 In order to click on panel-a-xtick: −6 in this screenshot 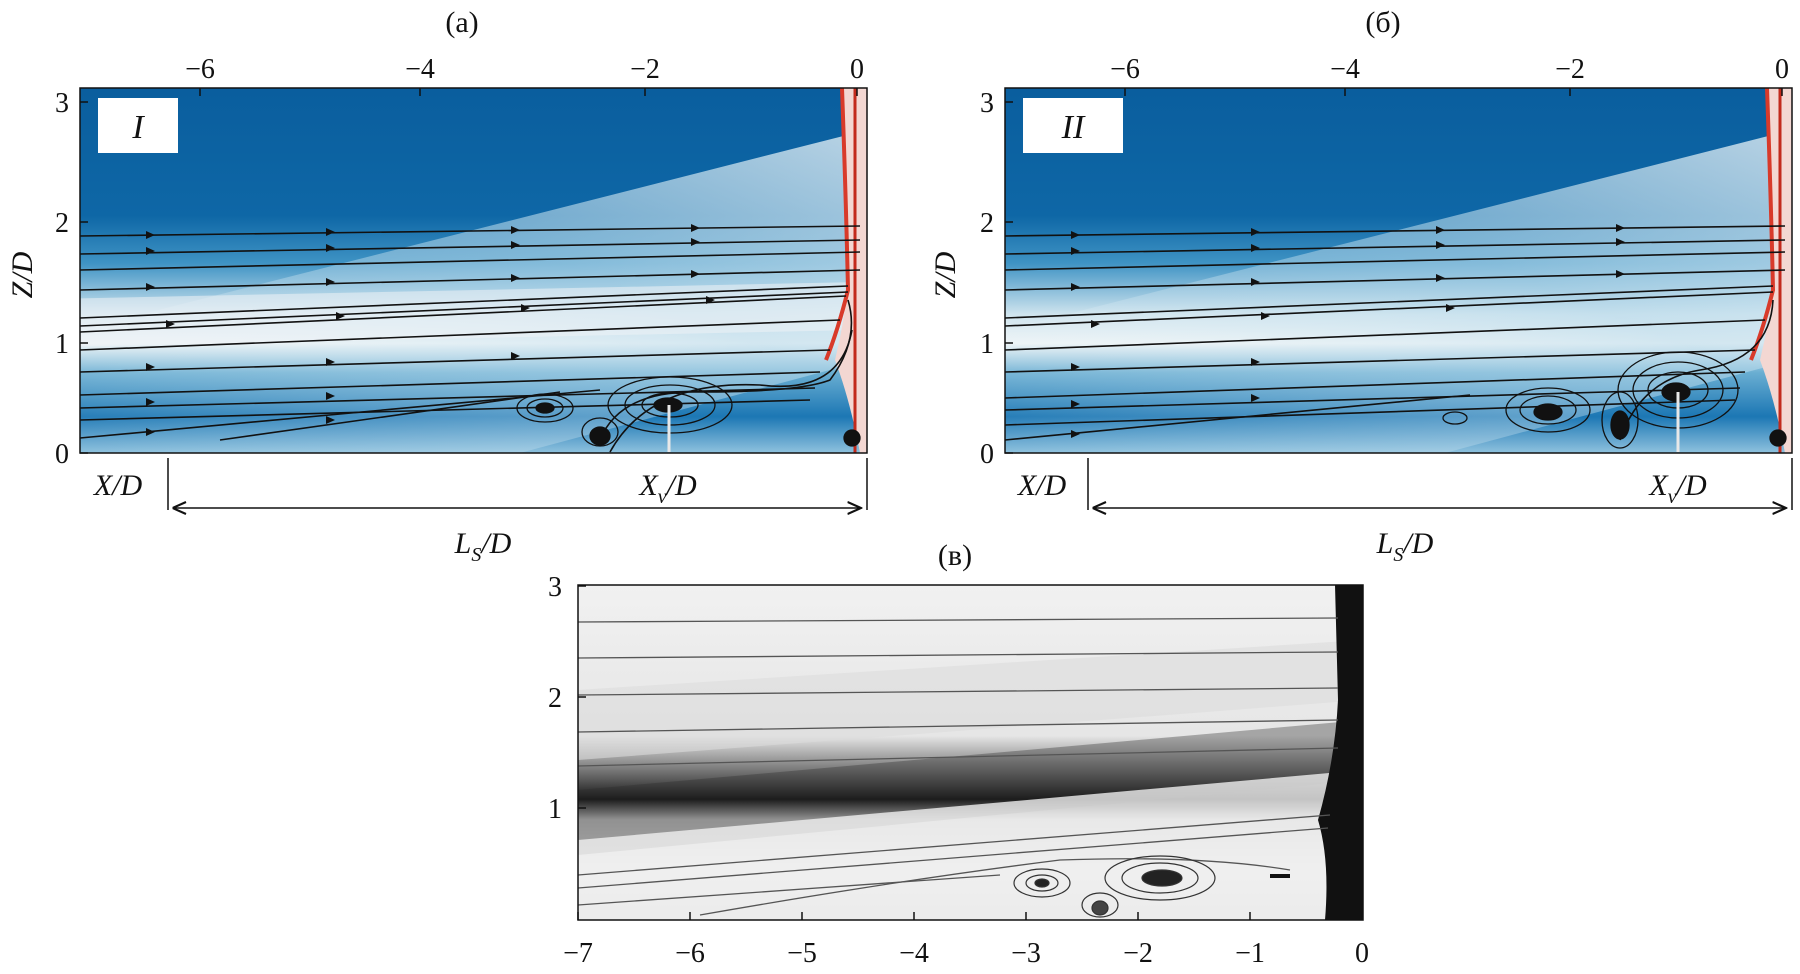, I will do `click(200, 69)`.